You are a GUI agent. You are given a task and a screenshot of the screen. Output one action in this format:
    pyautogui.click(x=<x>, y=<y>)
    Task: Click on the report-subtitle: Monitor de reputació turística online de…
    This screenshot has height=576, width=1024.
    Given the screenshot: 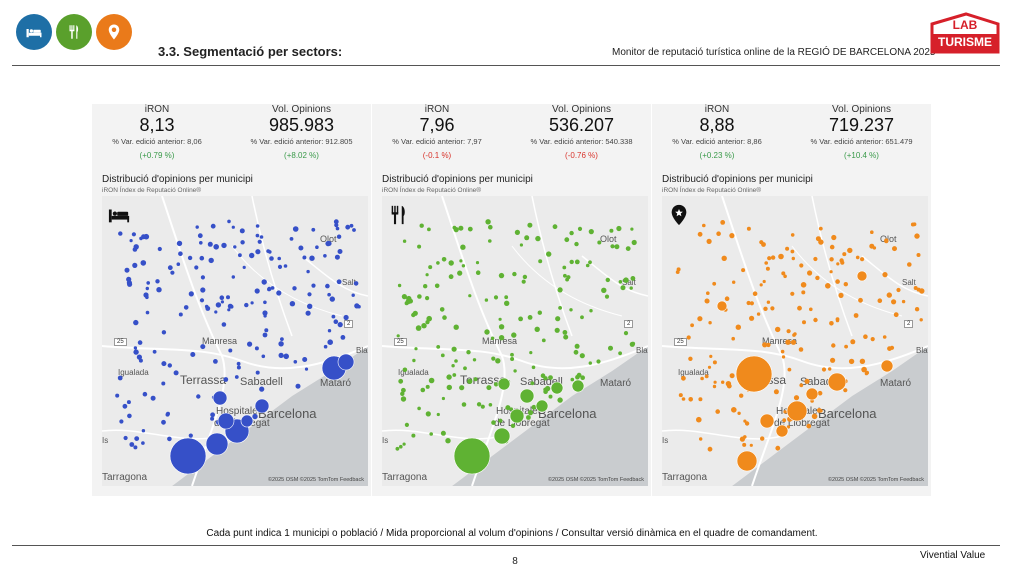 What is the action you would take?
    pyautogui.click(x=774, y=52)
    